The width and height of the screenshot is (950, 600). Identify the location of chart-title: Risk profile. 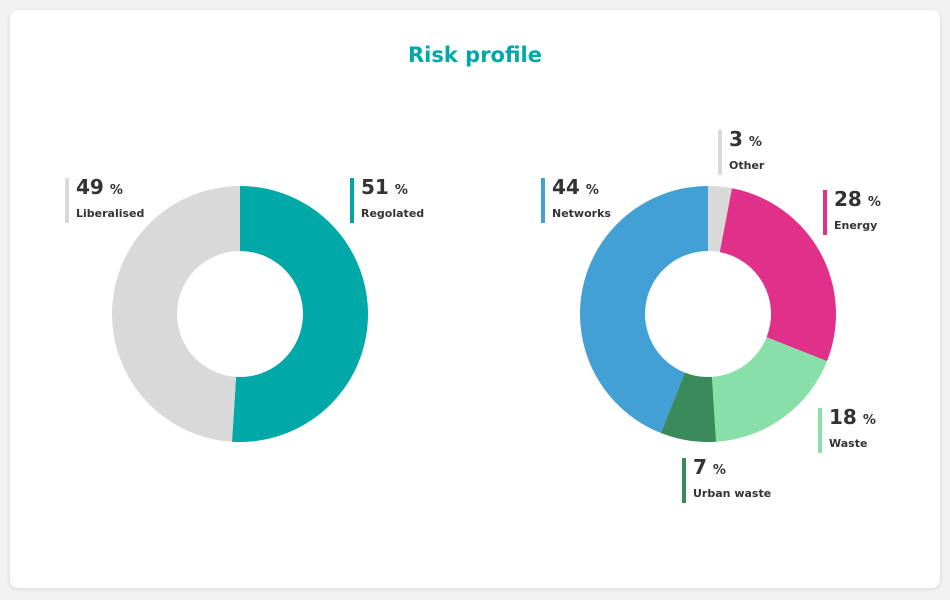
(475, 55).